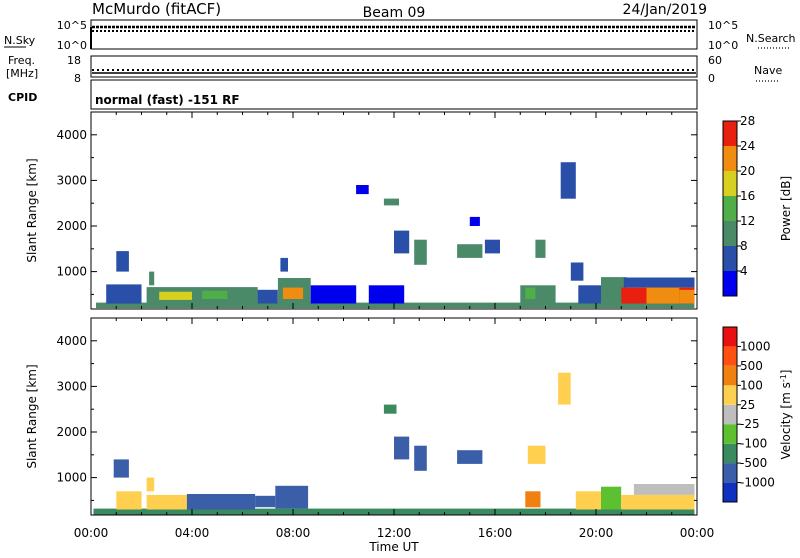 The image size is (800, 558). Describe the element at coordinates (22, 97) in the screenshot. I see `cpid-label: CPID` at that location.